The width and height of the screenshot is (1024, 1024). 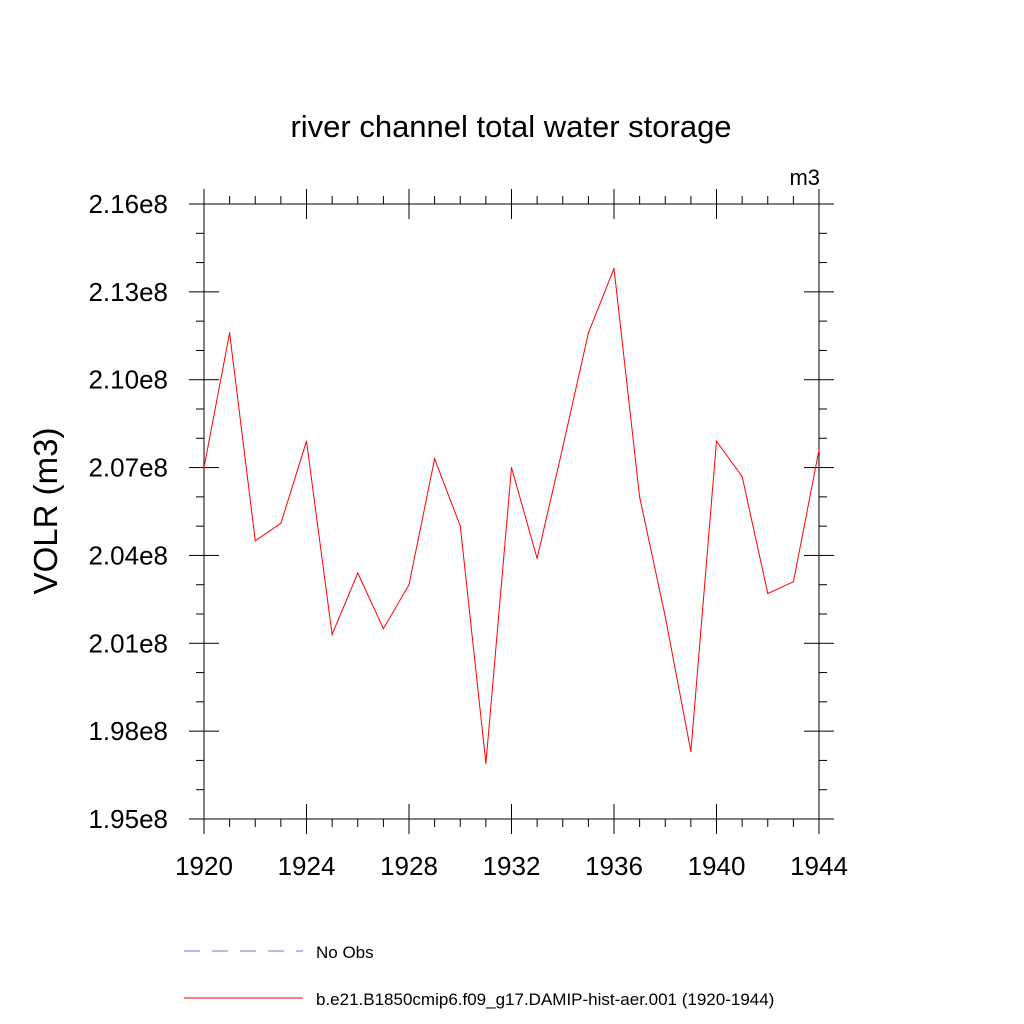 What do you see at coordinates (128, 731) in the screenshot?
I see `y-tick-label: 1.98e8` at bounding box center [128, 731].